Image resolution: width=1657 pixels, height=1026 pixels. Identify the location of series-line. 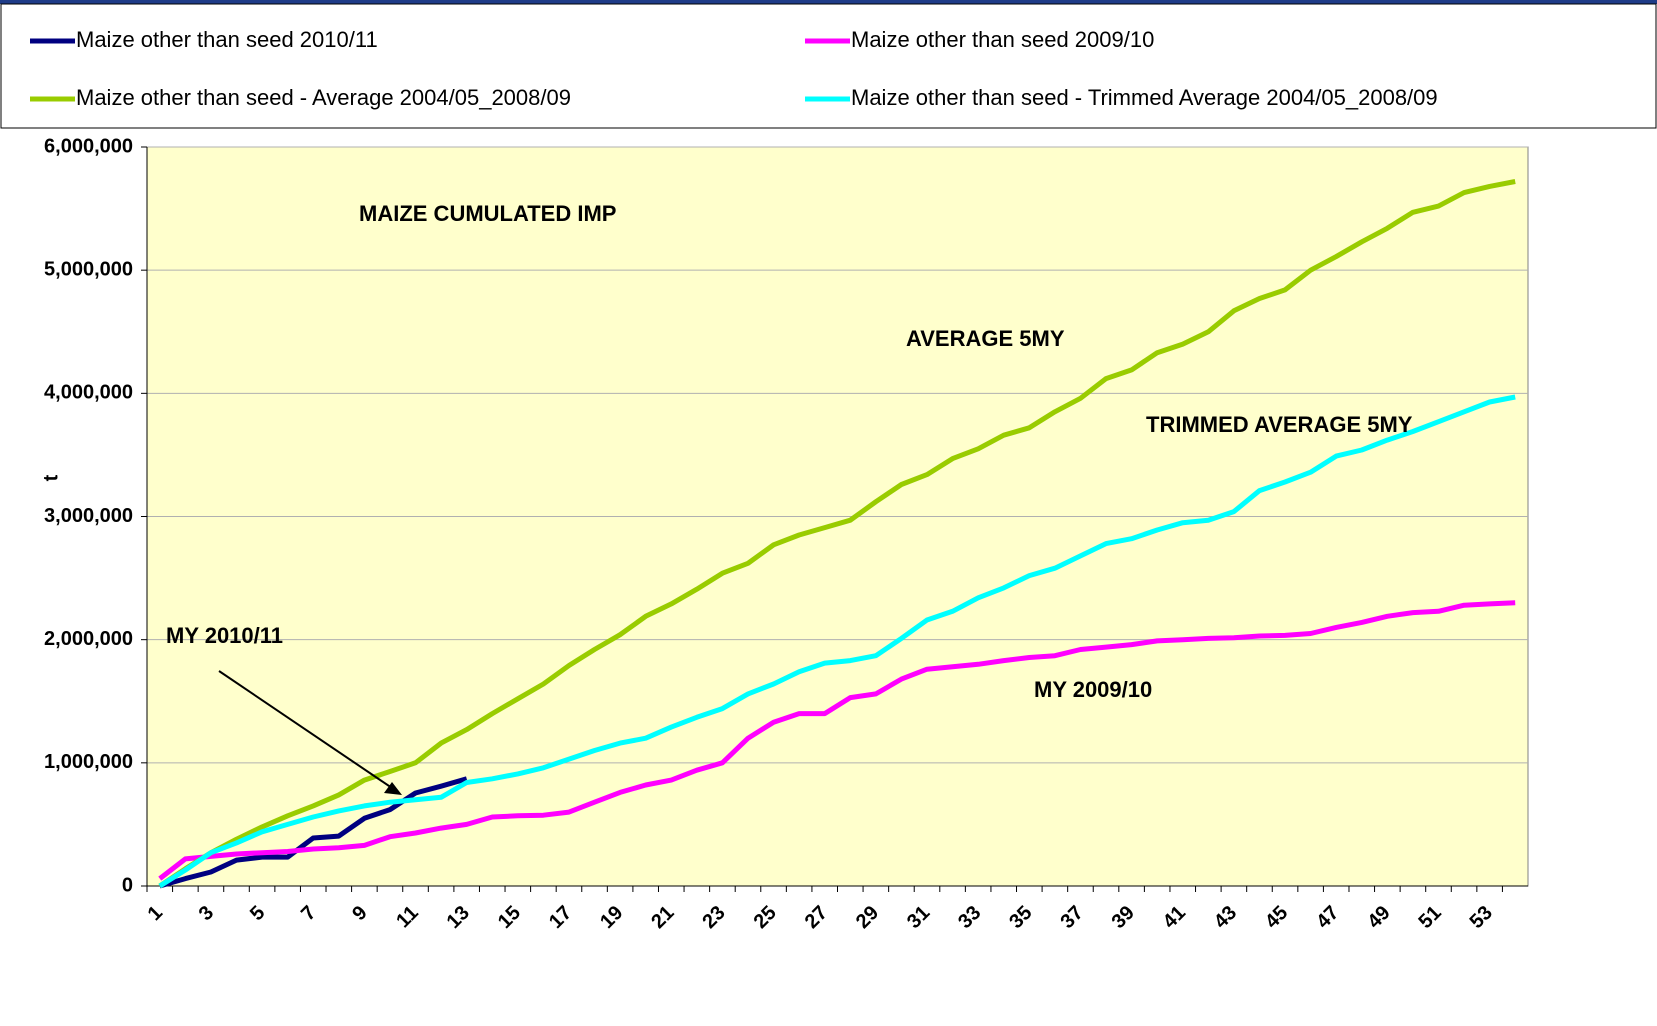
(313, 832).